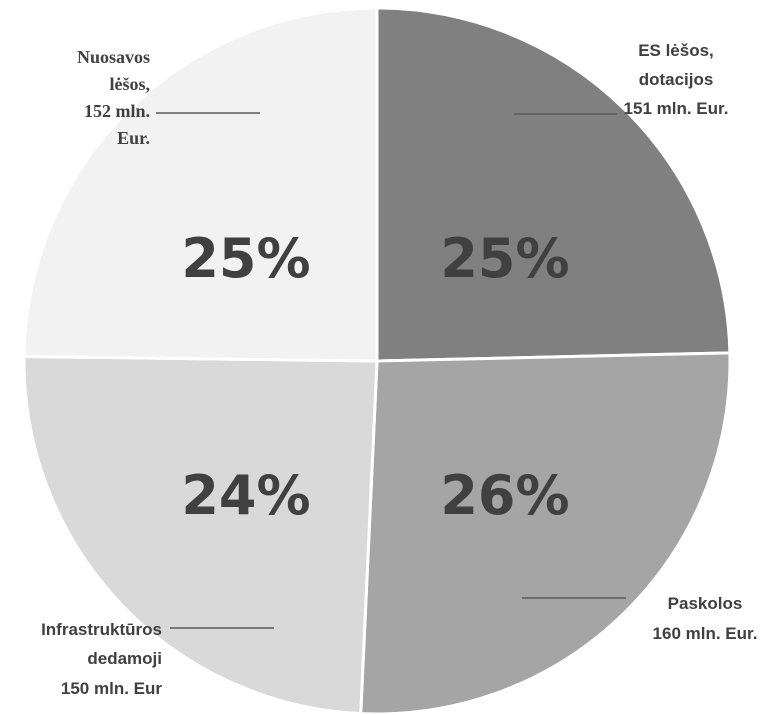  Describe the element at coordinates (504, 258) in the screenshot. I see `percent-label-es: 25%` at that location.